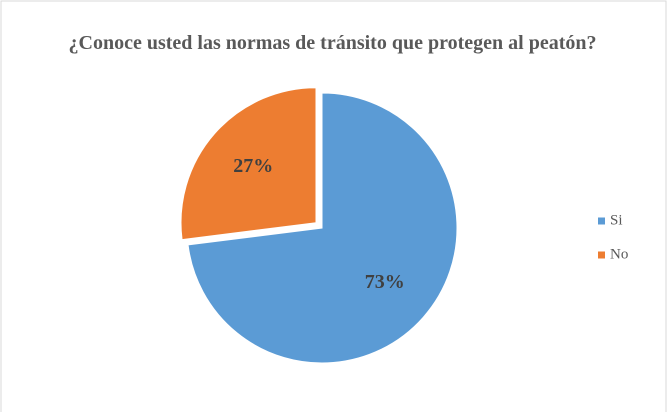 The height and width of the screenshot is (412, 667). I want to click on data-label: 73%, so click(385, 282).